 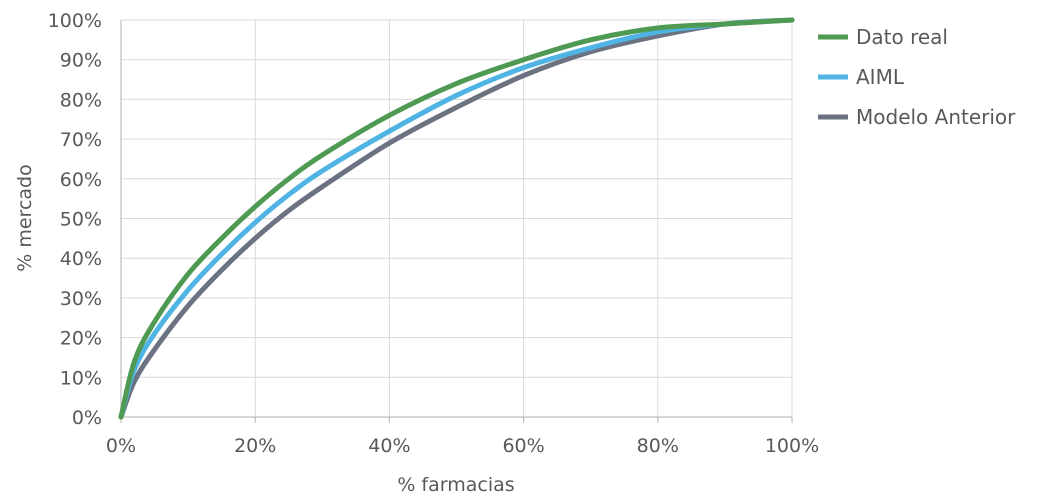 I want to click on x-axis-title: % farmacias, so click(x=455, y=485).